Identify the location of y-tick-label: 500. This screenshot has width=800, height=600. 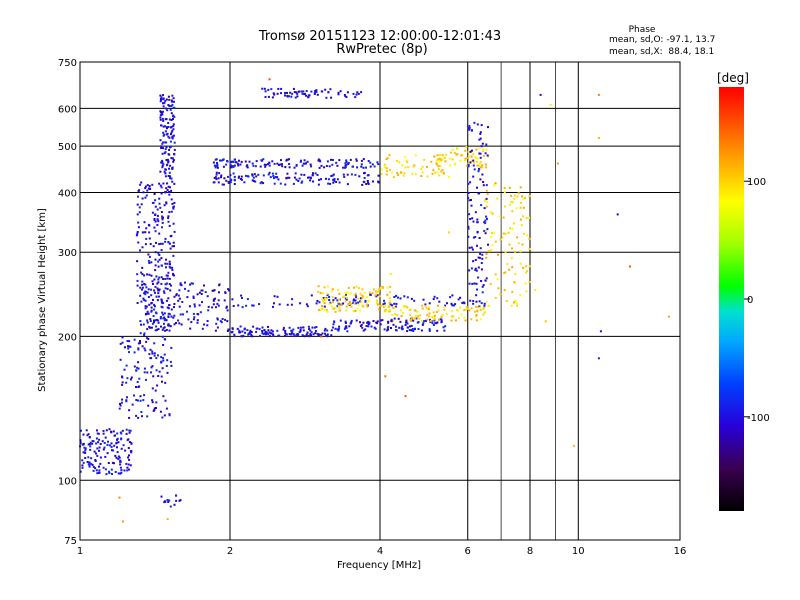
(67, 147).